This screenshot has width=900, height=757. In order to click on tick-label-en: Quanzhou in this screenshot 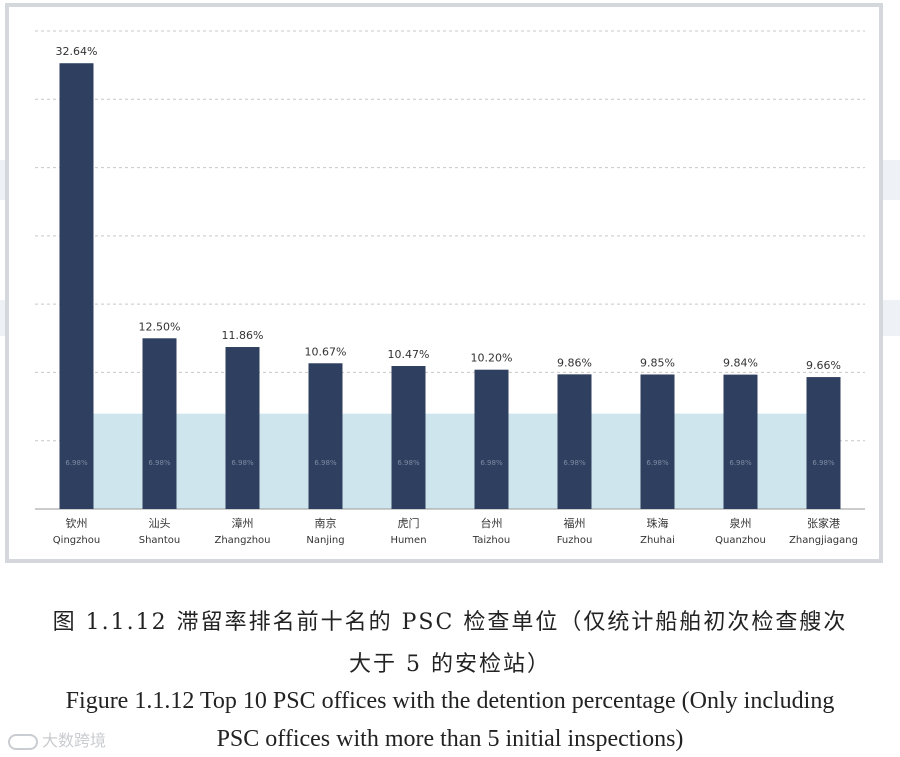, I will do `click(740, 540)`.